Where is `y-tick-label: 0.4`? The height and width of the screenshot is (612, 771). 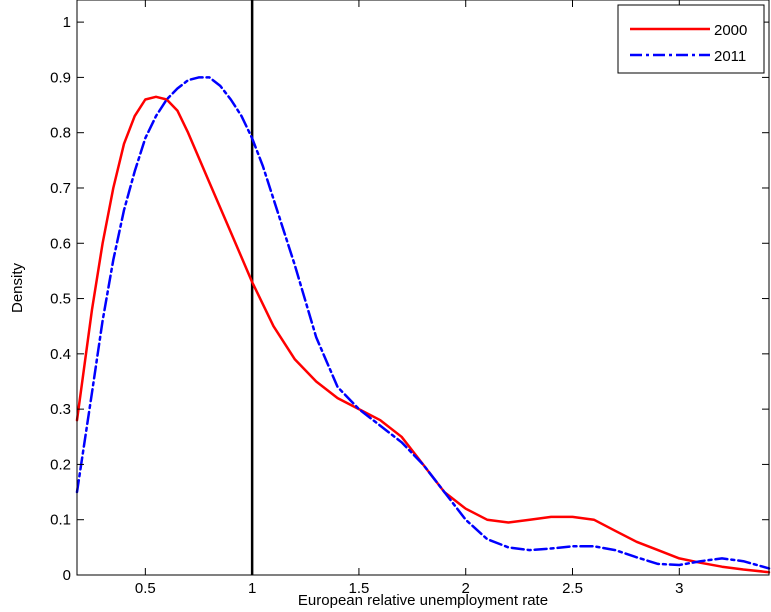 y-tick-label: 0.4 is located at coordinates (60, 354).